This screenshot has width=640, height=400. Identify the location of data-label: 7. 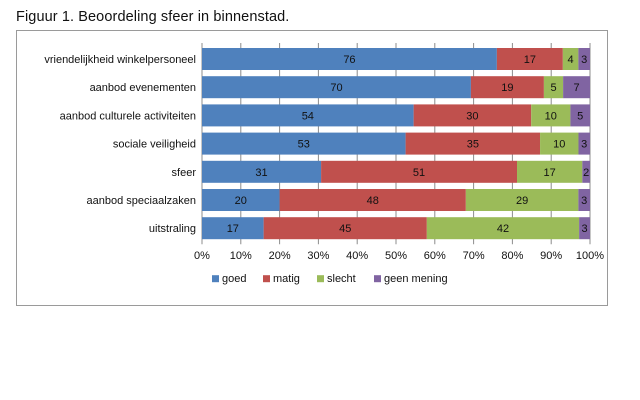
(576, 88).